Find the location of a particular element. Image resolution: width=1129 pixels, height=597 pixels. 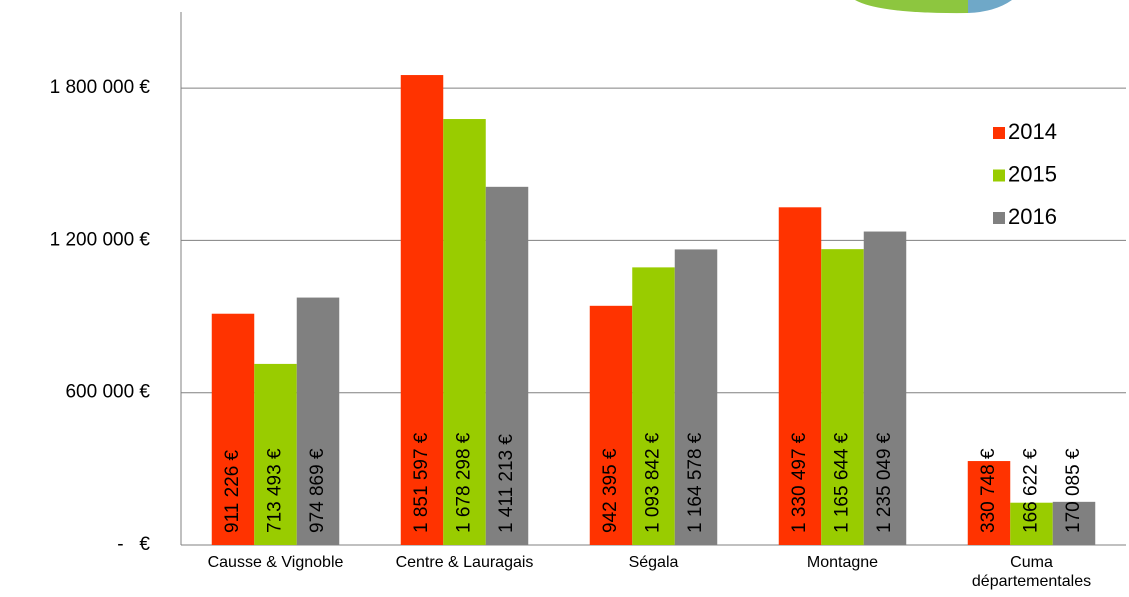

legend-label: 2014 is located at coordinates (1032, 131).